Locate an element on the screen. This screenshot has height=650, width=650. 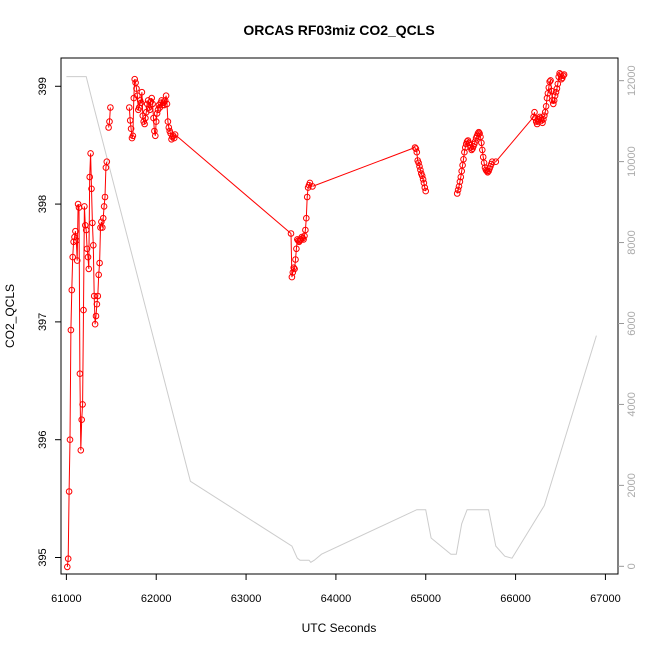
y2-tick-label: 10000 is located at coordinates (632, 161).